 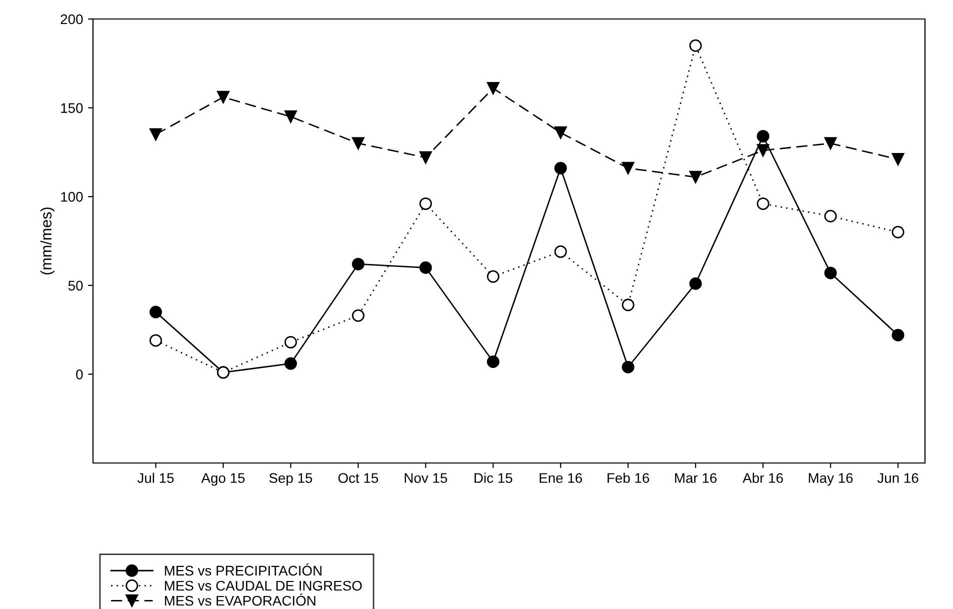 What do you see at coordinates (897, 478) in the screenshot?
I see `x-tick-label: Jun 16` at bounding box center [897, 478].